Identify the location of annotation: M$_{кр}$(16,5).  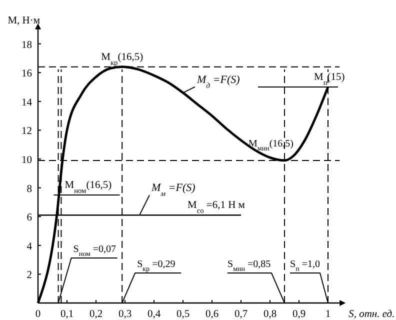
(122, 59).